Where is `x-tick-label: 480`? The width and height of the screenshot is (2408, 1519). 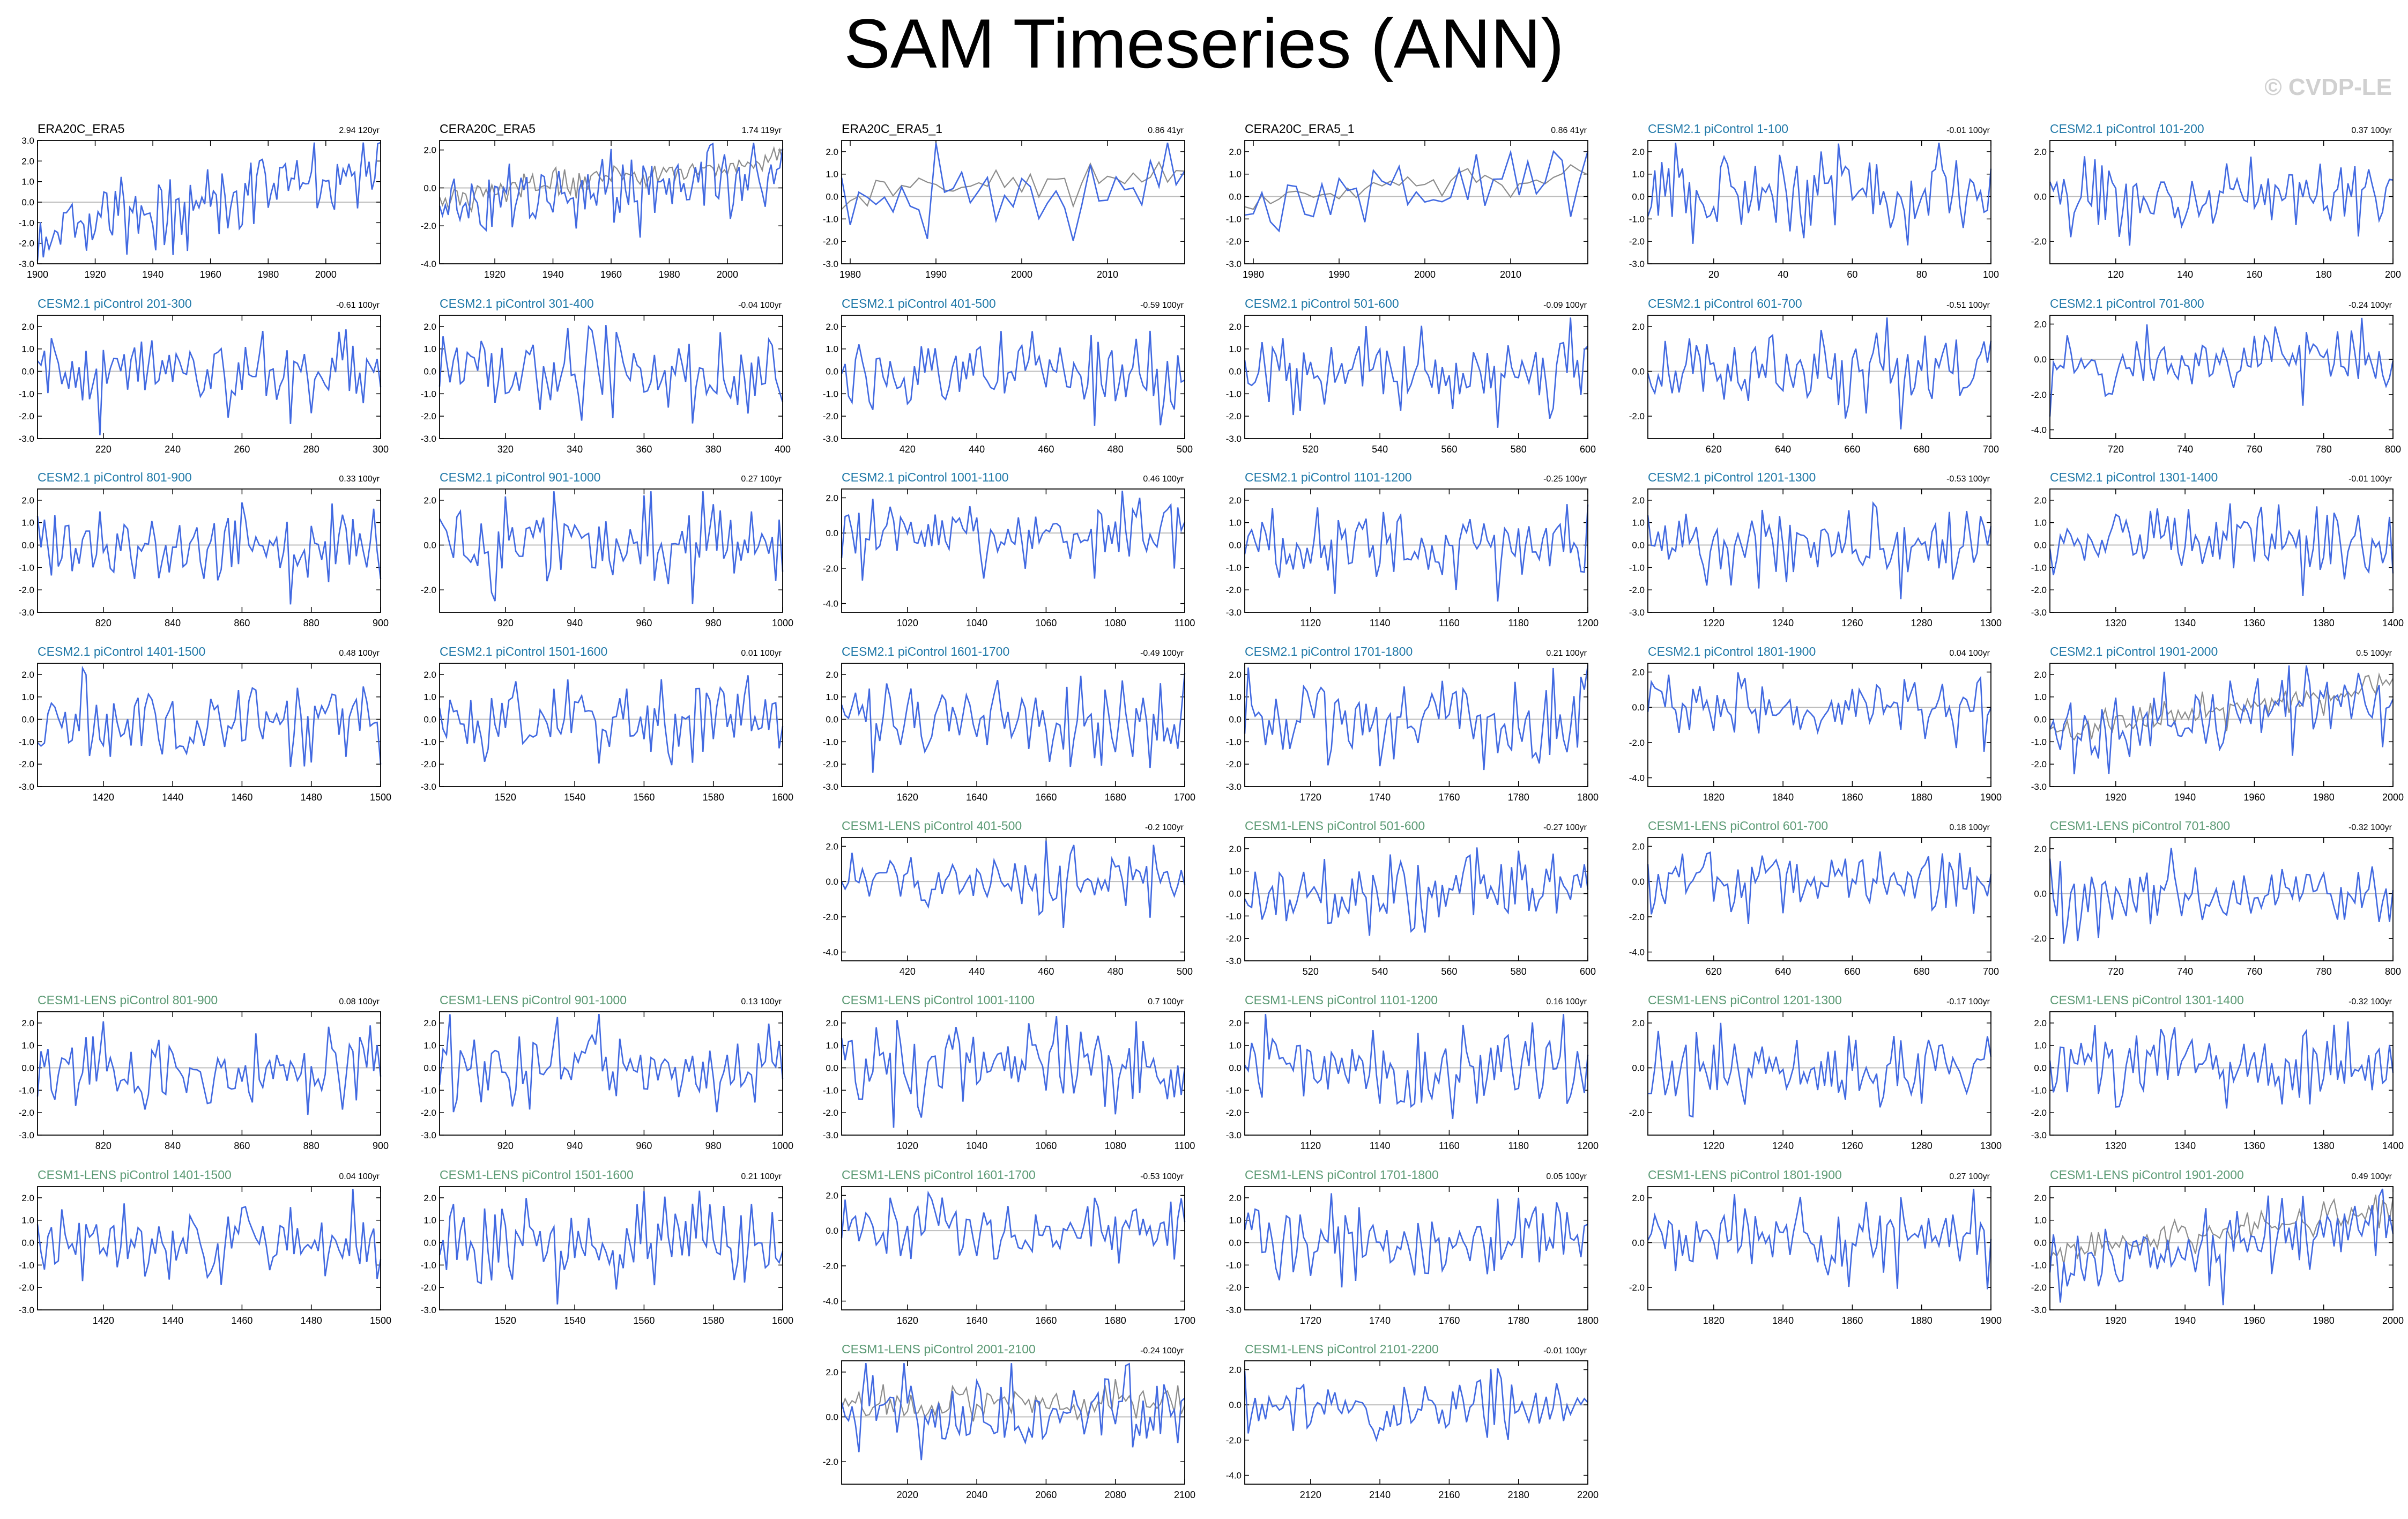 x-tick-label: 480 is located at coordinates (1116, 971).